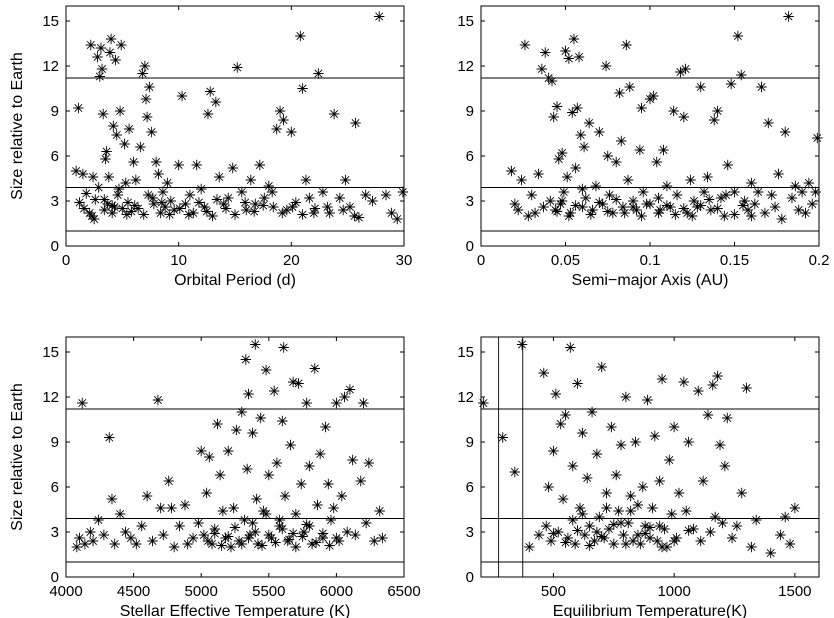 The width and height of the screenshot is (834, 618). I want to click on x-tick-label: 0.1, so click(650, 260).